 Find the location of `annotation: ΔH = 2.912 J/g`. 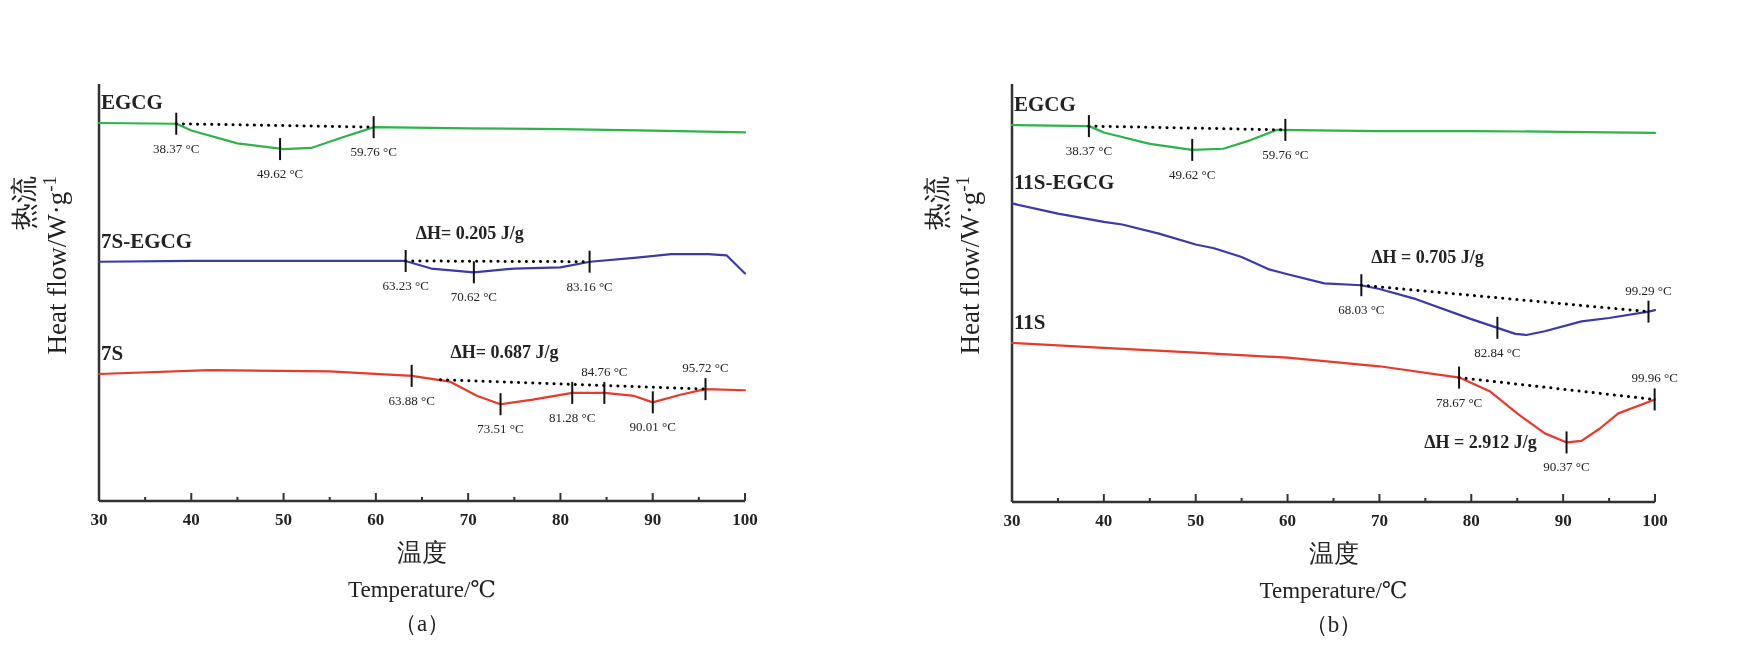

annotation: ΔH = 2.912 J/g is located at coordinates (1480, 442).